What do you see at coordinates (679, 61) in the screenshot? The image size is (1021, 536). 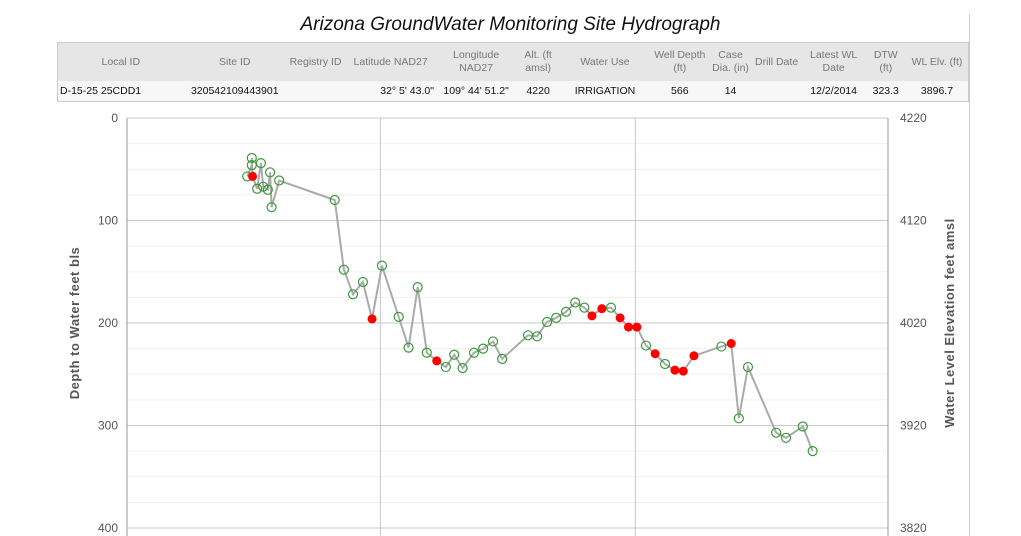 I see `table-header: Well Depth (ft)` at bounding box center [679, 61].